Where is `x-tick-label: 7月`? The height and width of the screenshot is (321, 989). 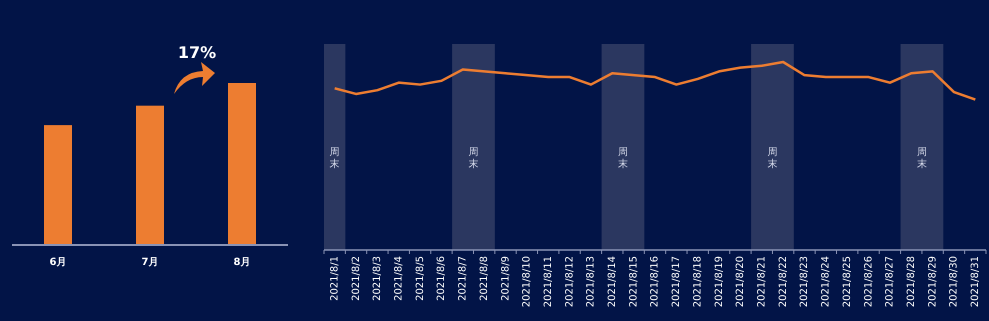 x-tick-label: 7月 is located at coordinates (150, 262).